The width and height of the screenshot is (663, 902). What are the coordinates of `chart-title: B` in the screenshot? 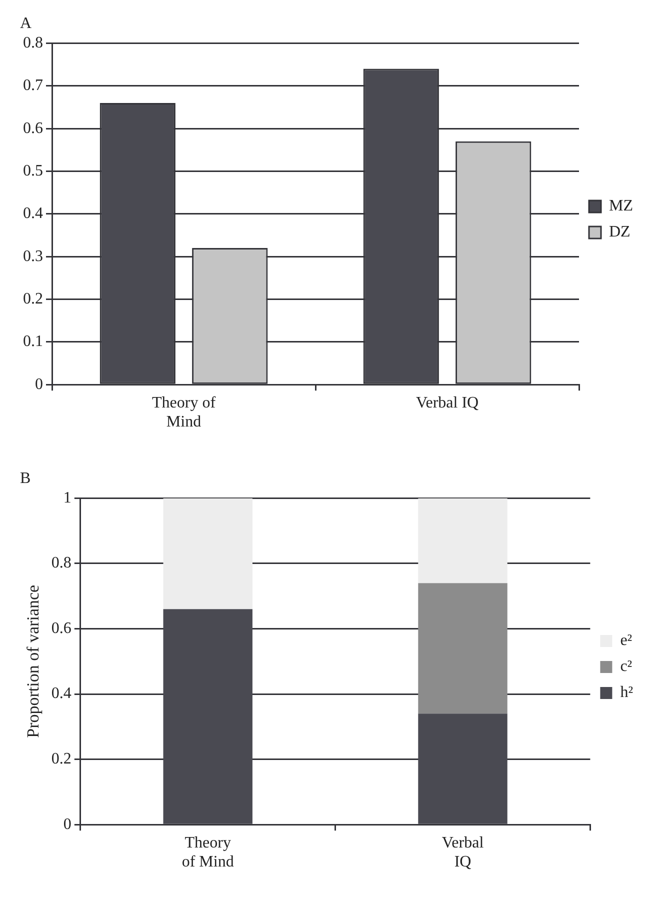 It's located at (25, 478).